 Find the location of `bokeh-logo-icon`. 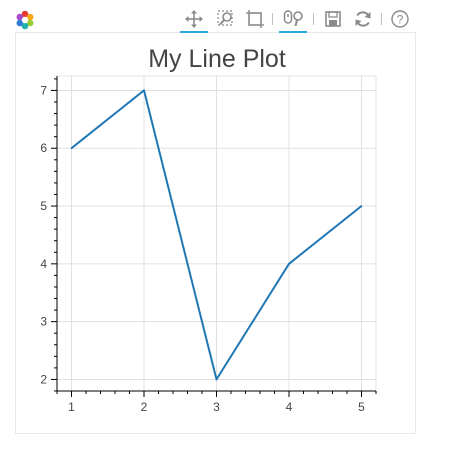

bokeh-logo-icon is located at coordinates (25, 20).